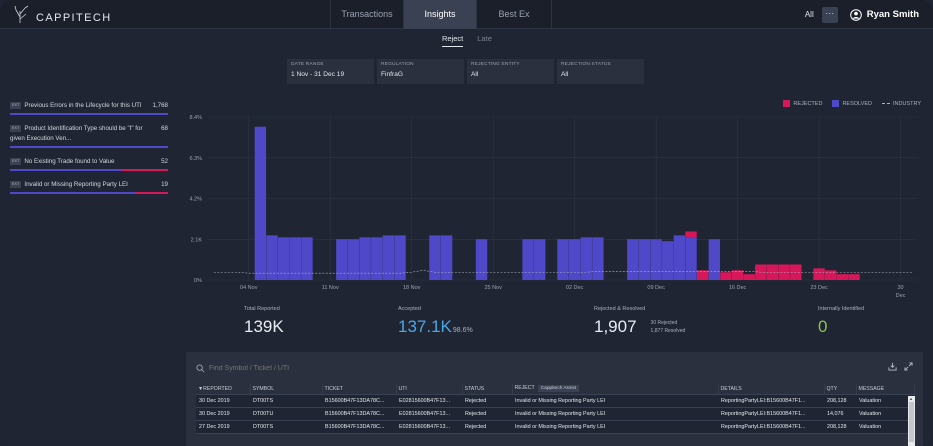 This screenshot has width=933, height=446. Describe the element at coordinates (885, 103) in the screenshot. I see `industry-line-icon` at that location.